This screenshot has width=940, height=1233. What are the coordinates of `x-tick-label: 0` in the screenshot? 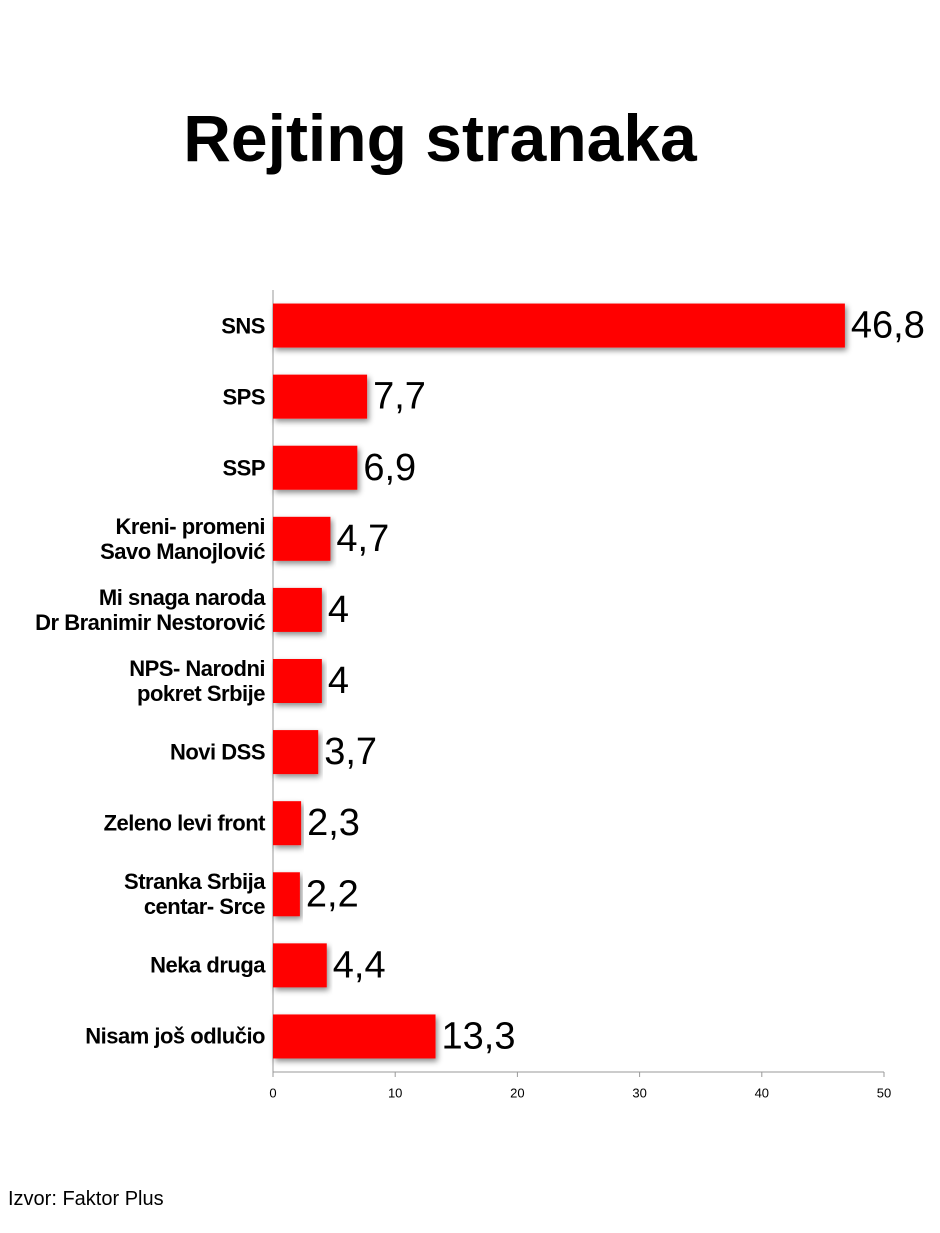 It's located at (272, 1092).